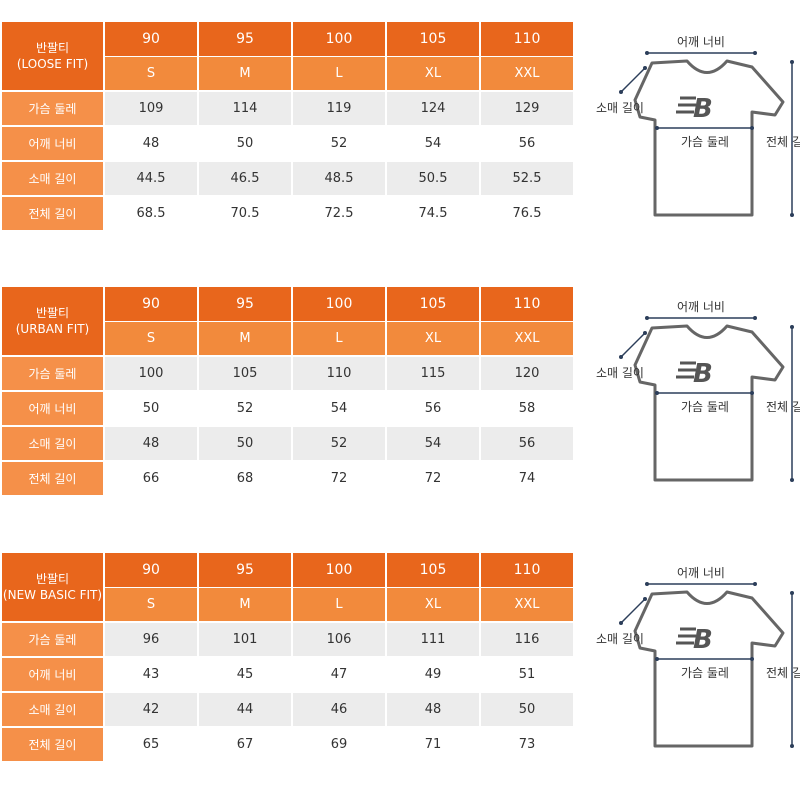 This screenshot has width=800, height=800. I want to click on measurement-value: 101, so click(245, 639).